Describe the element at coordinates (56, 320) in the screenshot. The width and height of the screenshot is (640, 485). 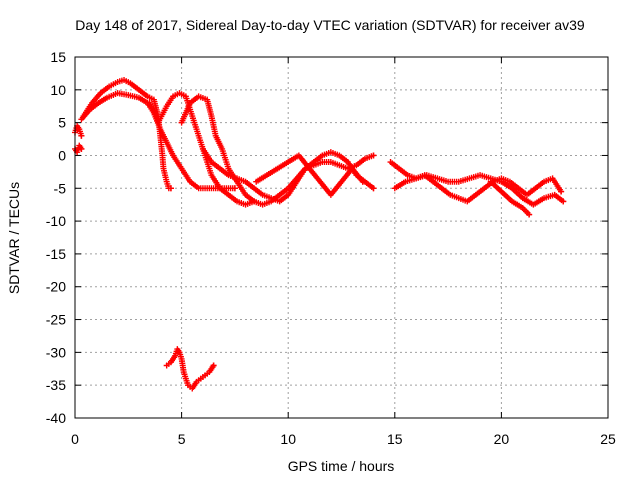
I see `y-tick-label: -25` at that location.